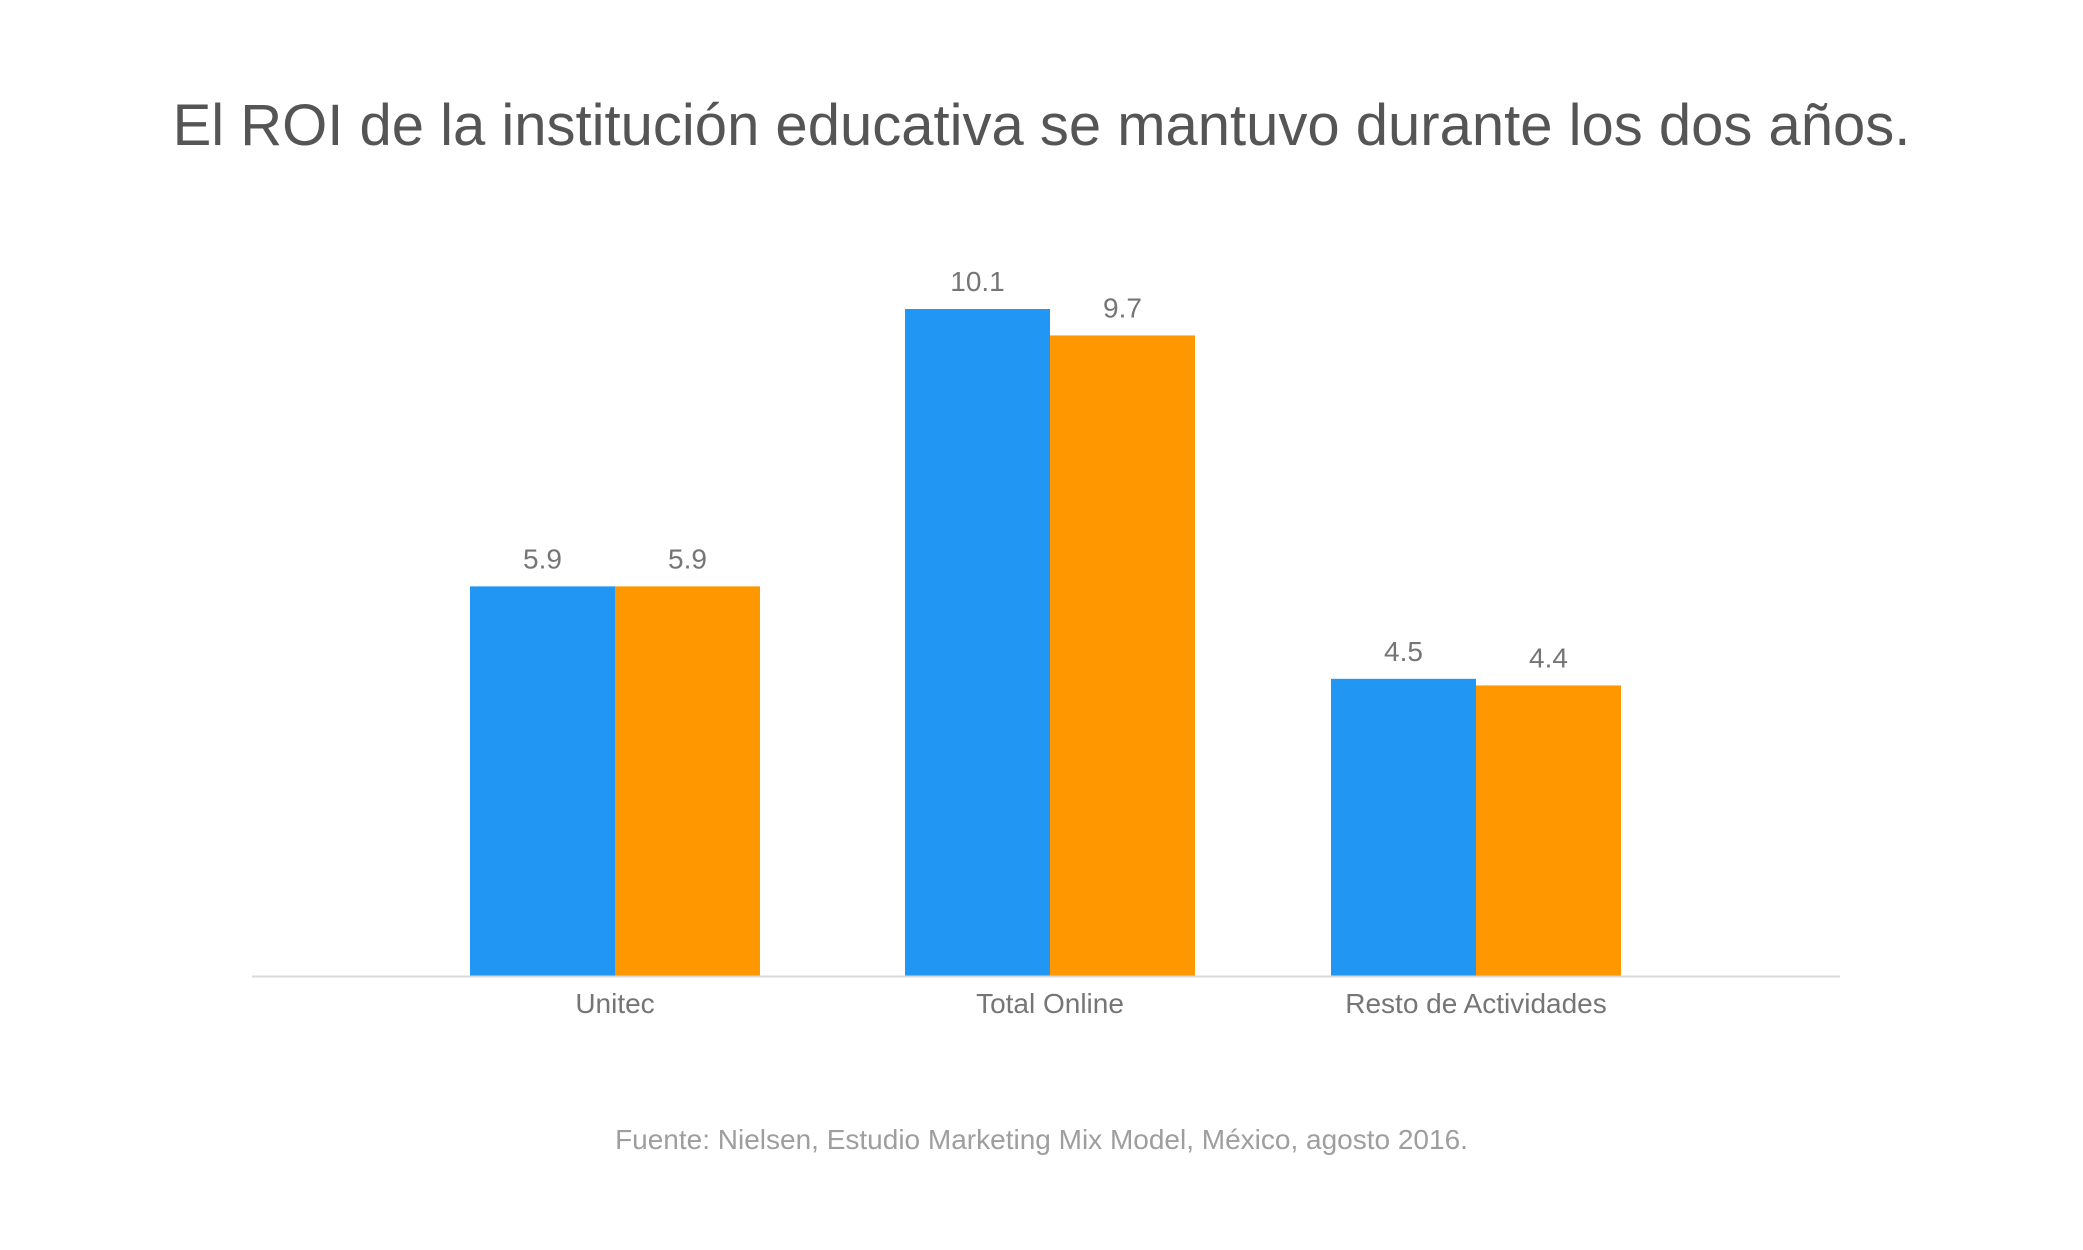 Image resolution: width=2083 pixels, height=1250 pixels. I want to click on data-label: 4.4, so click(1548, 657).